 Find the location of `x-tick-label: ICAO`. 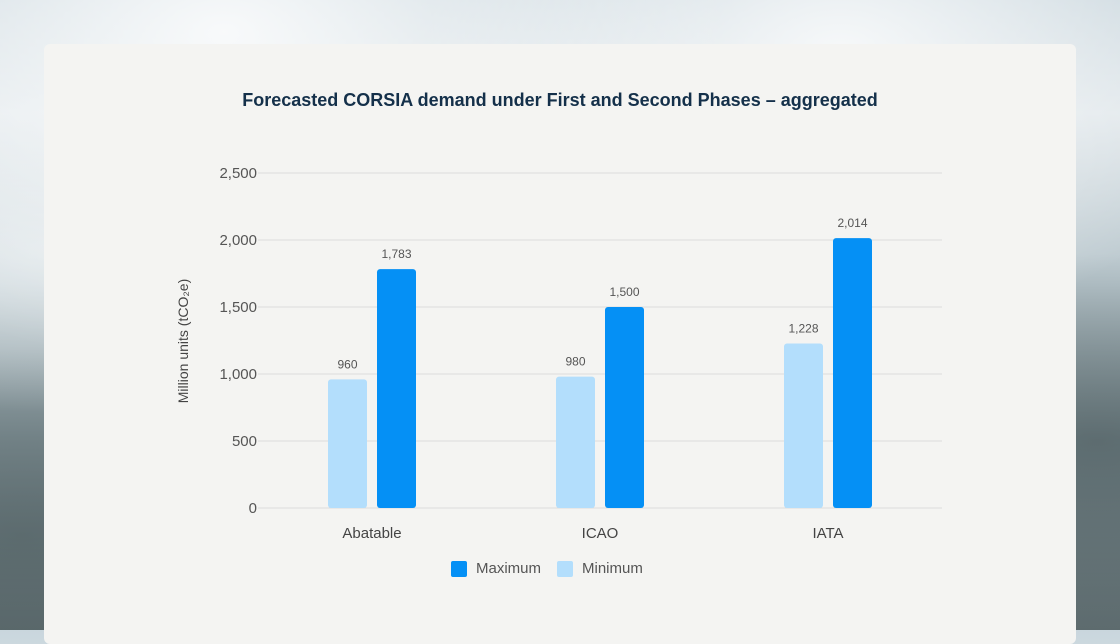

x-tick-label: ICAO is located at coordinates (600, 533).